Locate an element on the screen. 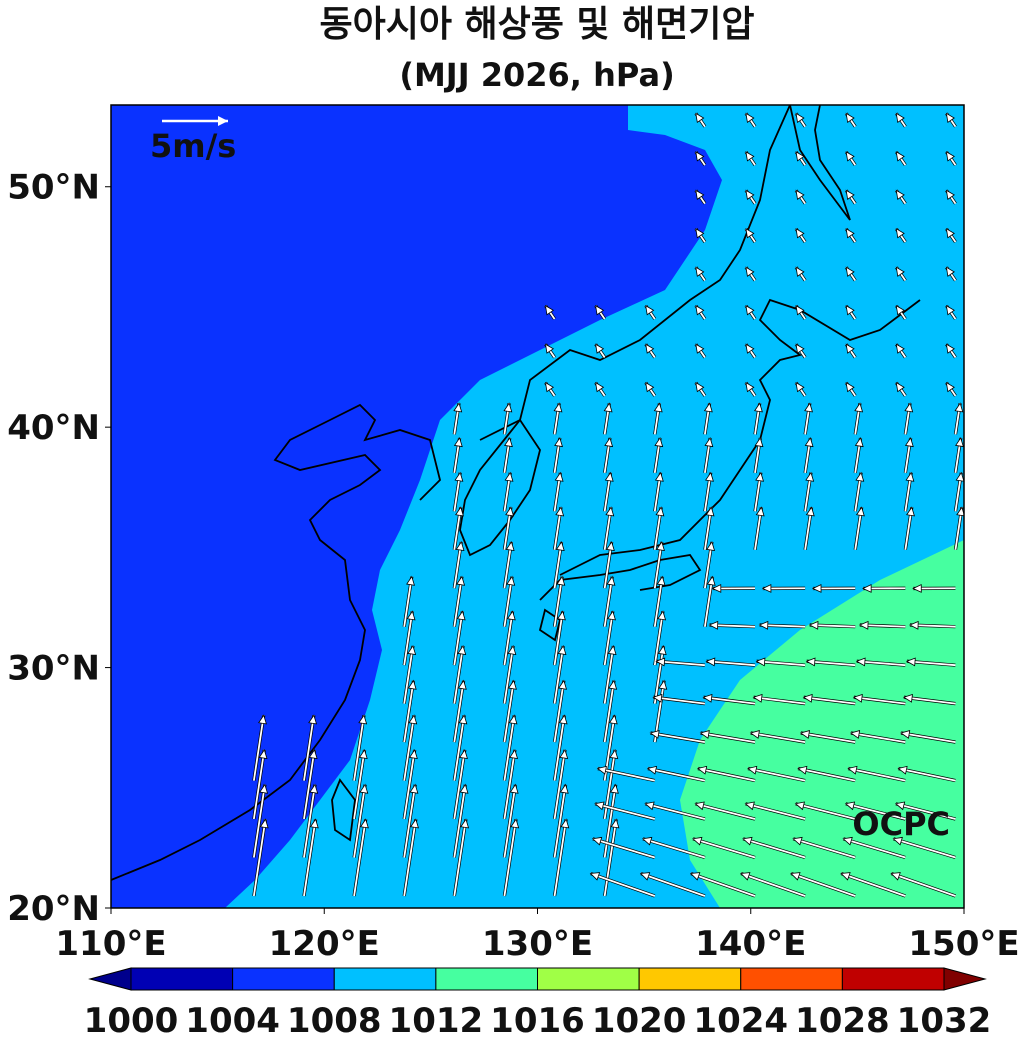 This screenshot has width=1025, height=1055. x-tick-label: 130°E is located at coordinates (537, 944).